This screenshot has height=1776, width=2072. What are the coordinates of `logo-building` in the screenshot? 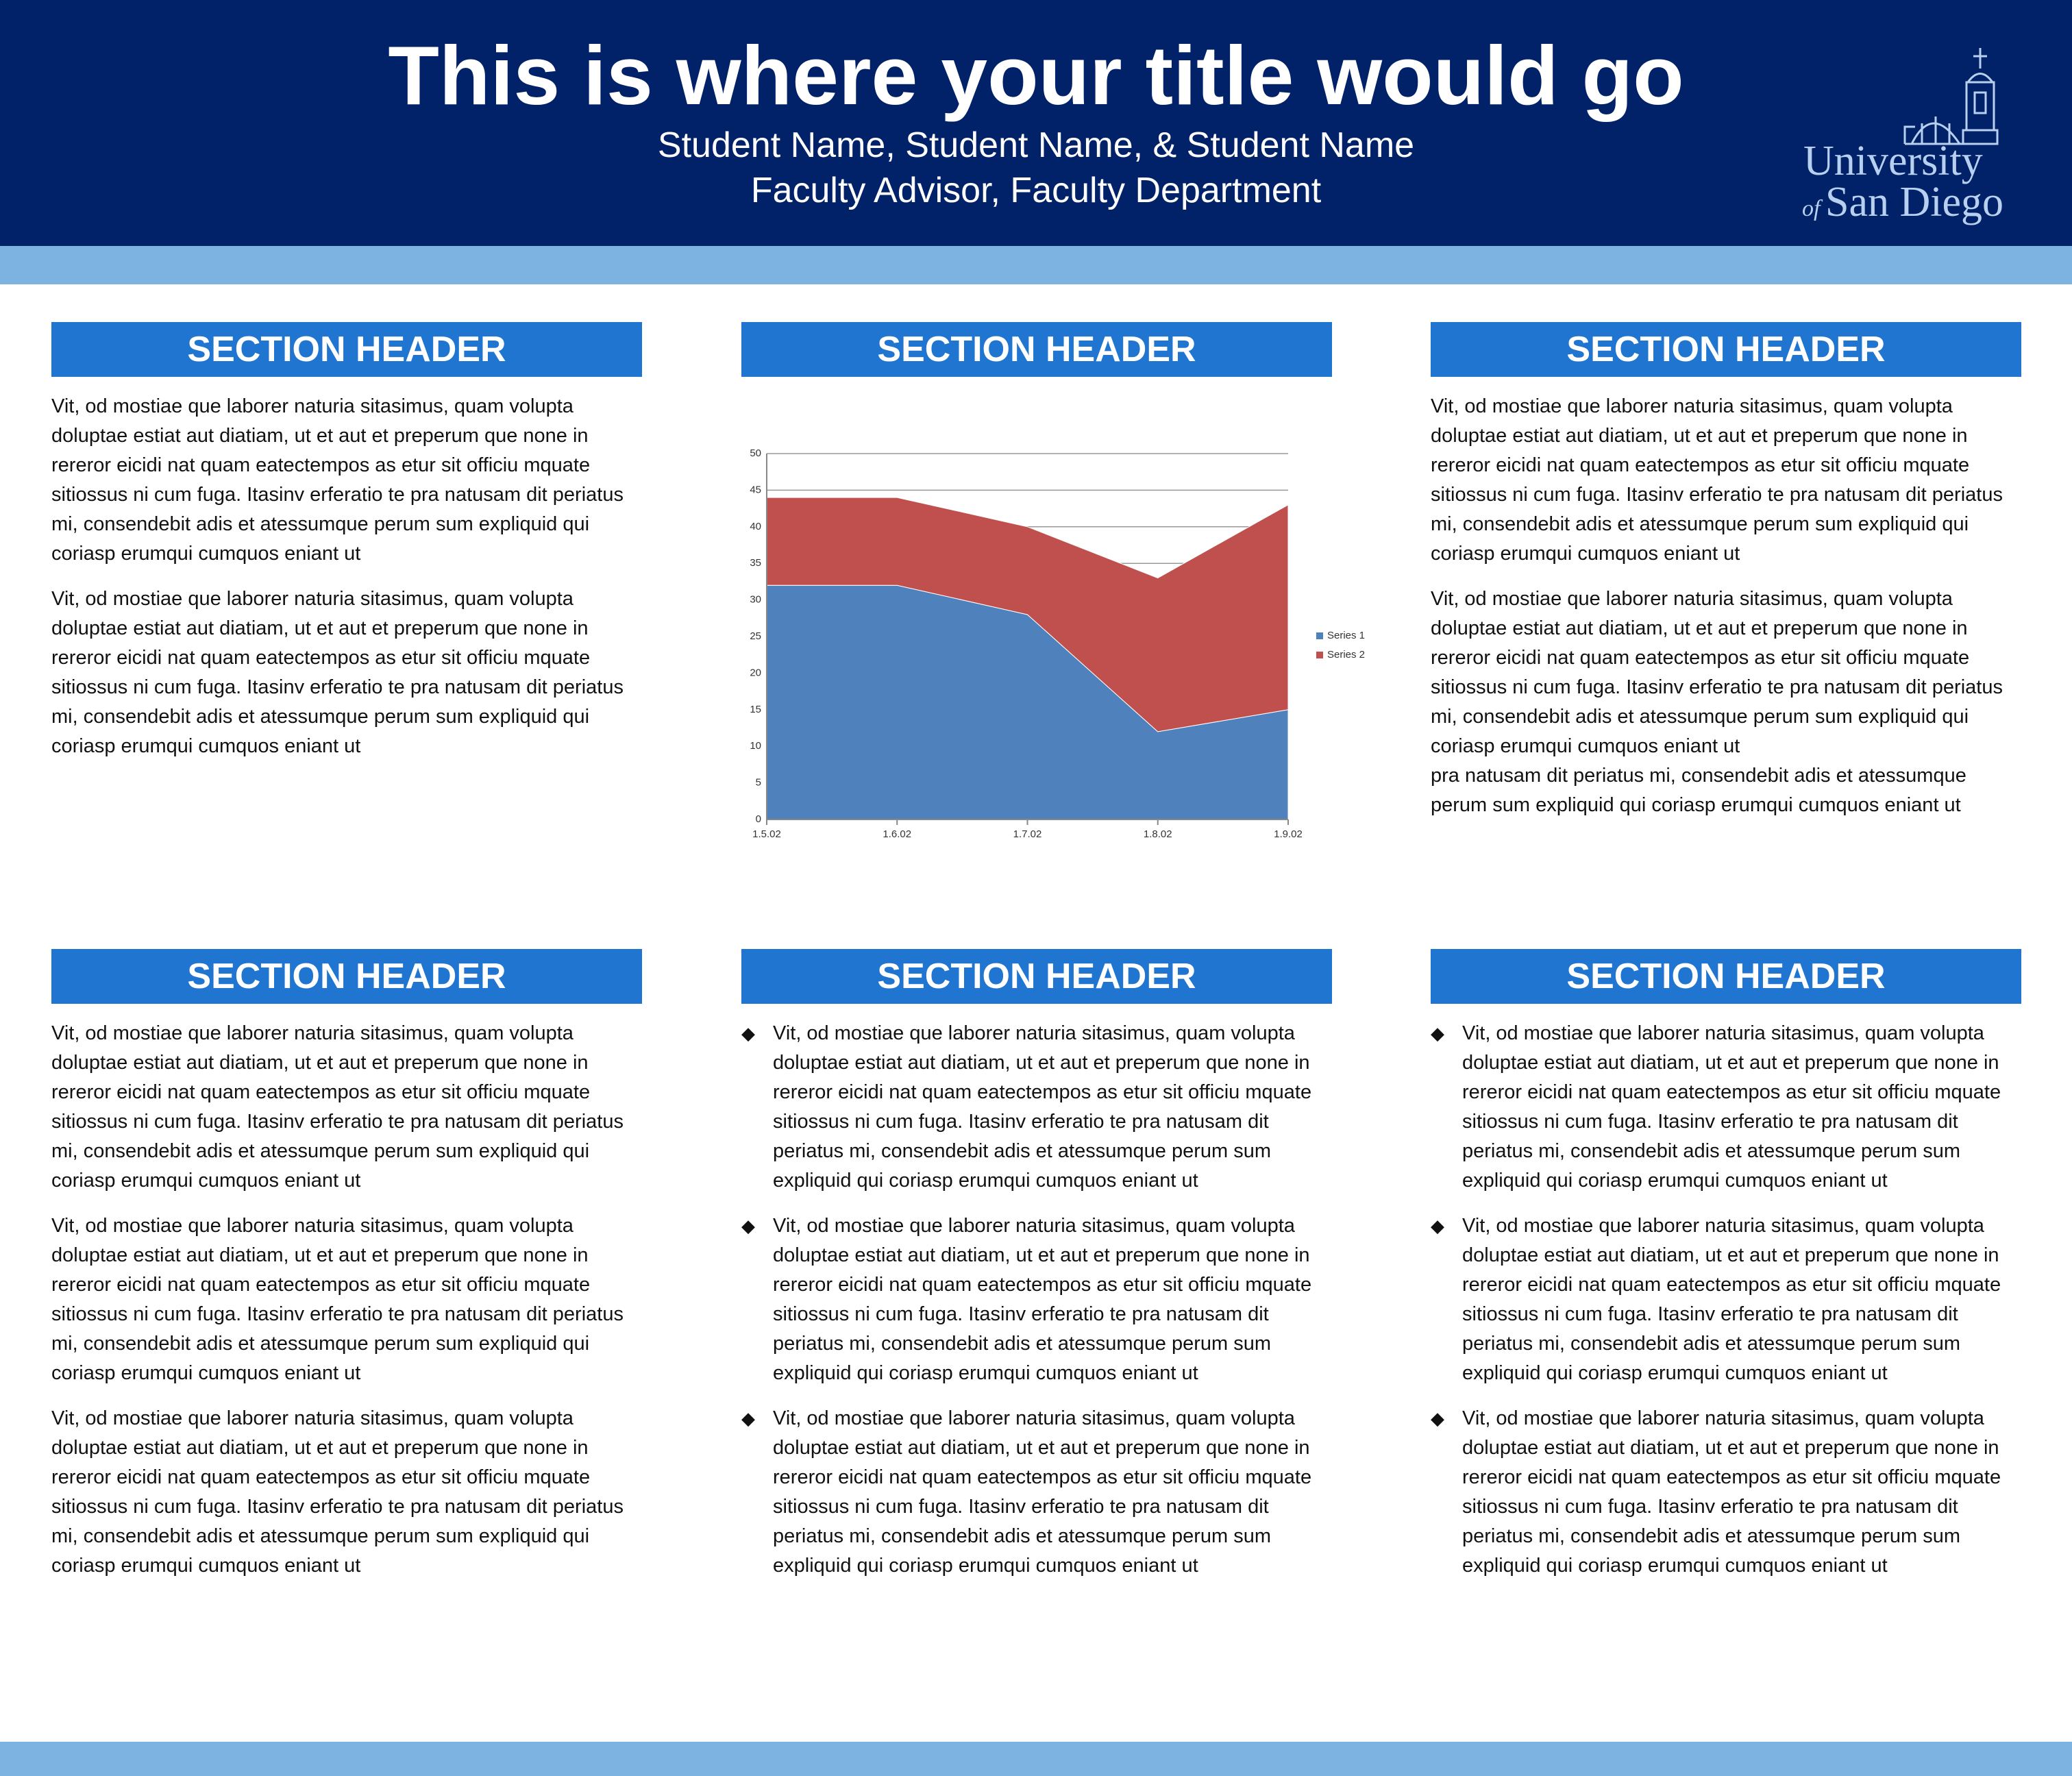 It's located at (1951, 96).